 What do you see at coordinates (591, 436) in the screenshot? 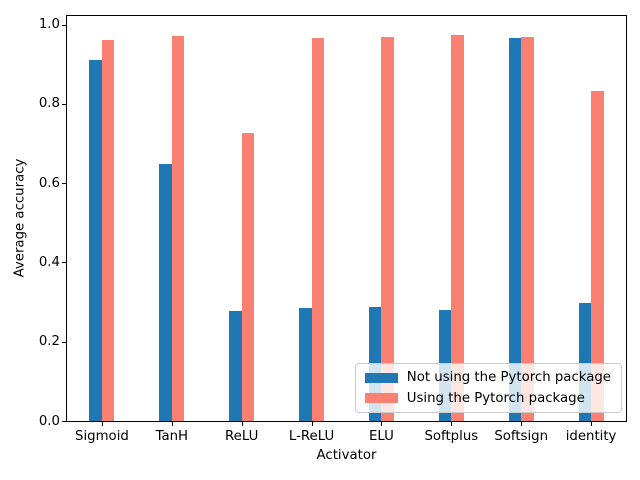
I see `x-tick-label: identity` at bounding box center [591, 436].